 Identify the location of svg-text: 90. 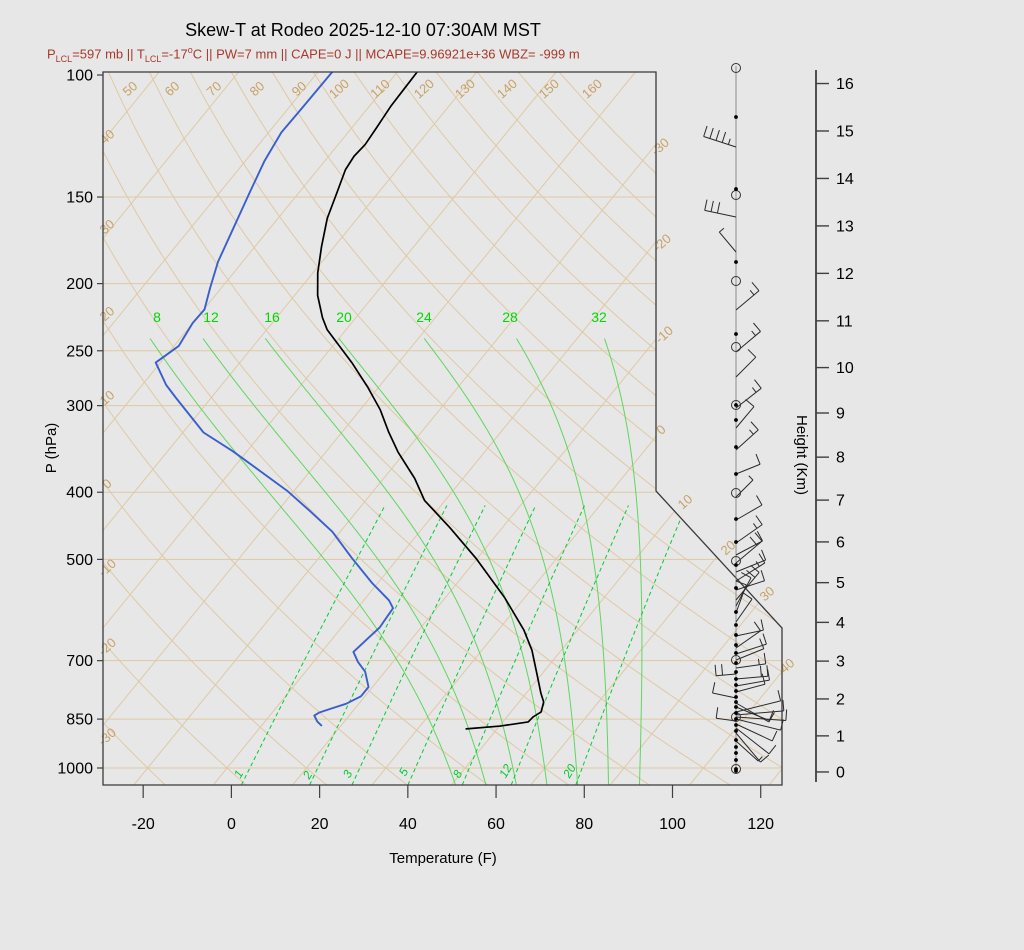
(299, 88).